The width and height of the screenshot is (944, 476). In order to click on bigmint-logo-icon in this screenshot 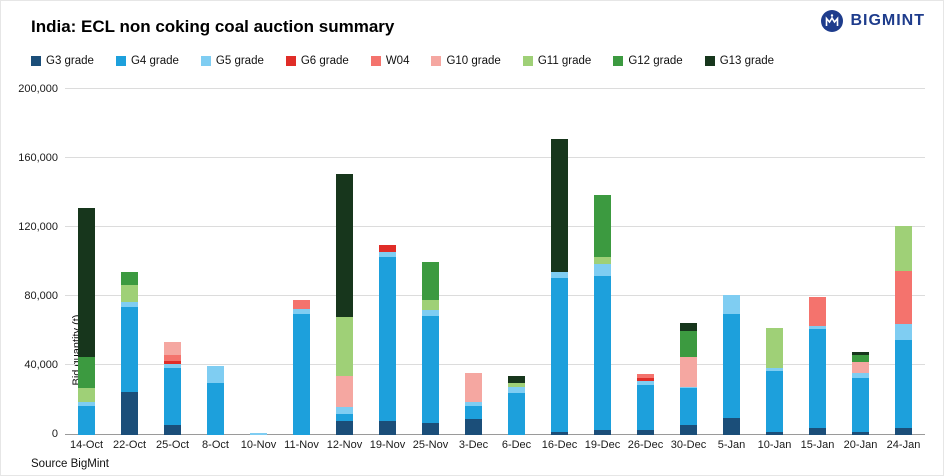, I will do `click(832, 21)`.